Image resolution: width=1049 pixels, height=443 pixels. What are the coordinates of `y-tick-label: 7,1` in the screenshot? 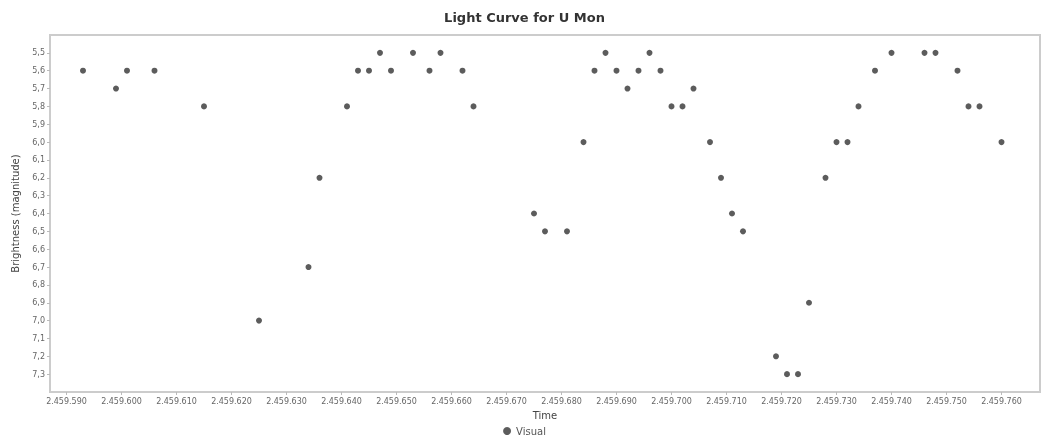 It's located at (38, 338).